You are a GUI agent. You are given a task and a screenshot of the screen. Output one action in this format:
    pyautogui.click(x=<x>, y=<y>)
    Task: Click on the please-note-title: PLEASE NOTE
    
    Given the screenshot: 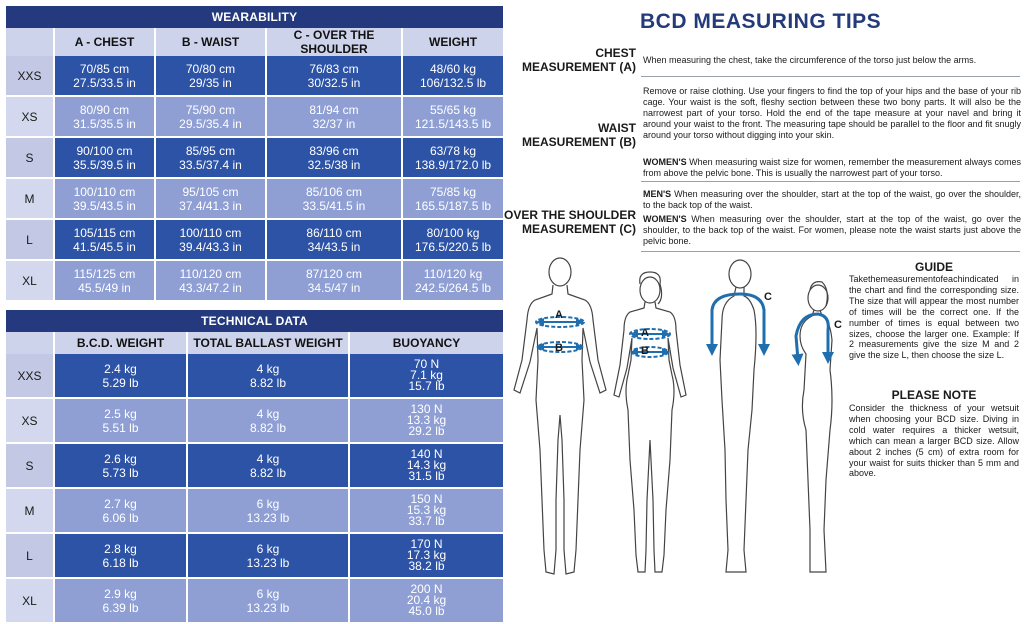 What is the action you would take?
    pyautogui.click(x=934, y=395)
    